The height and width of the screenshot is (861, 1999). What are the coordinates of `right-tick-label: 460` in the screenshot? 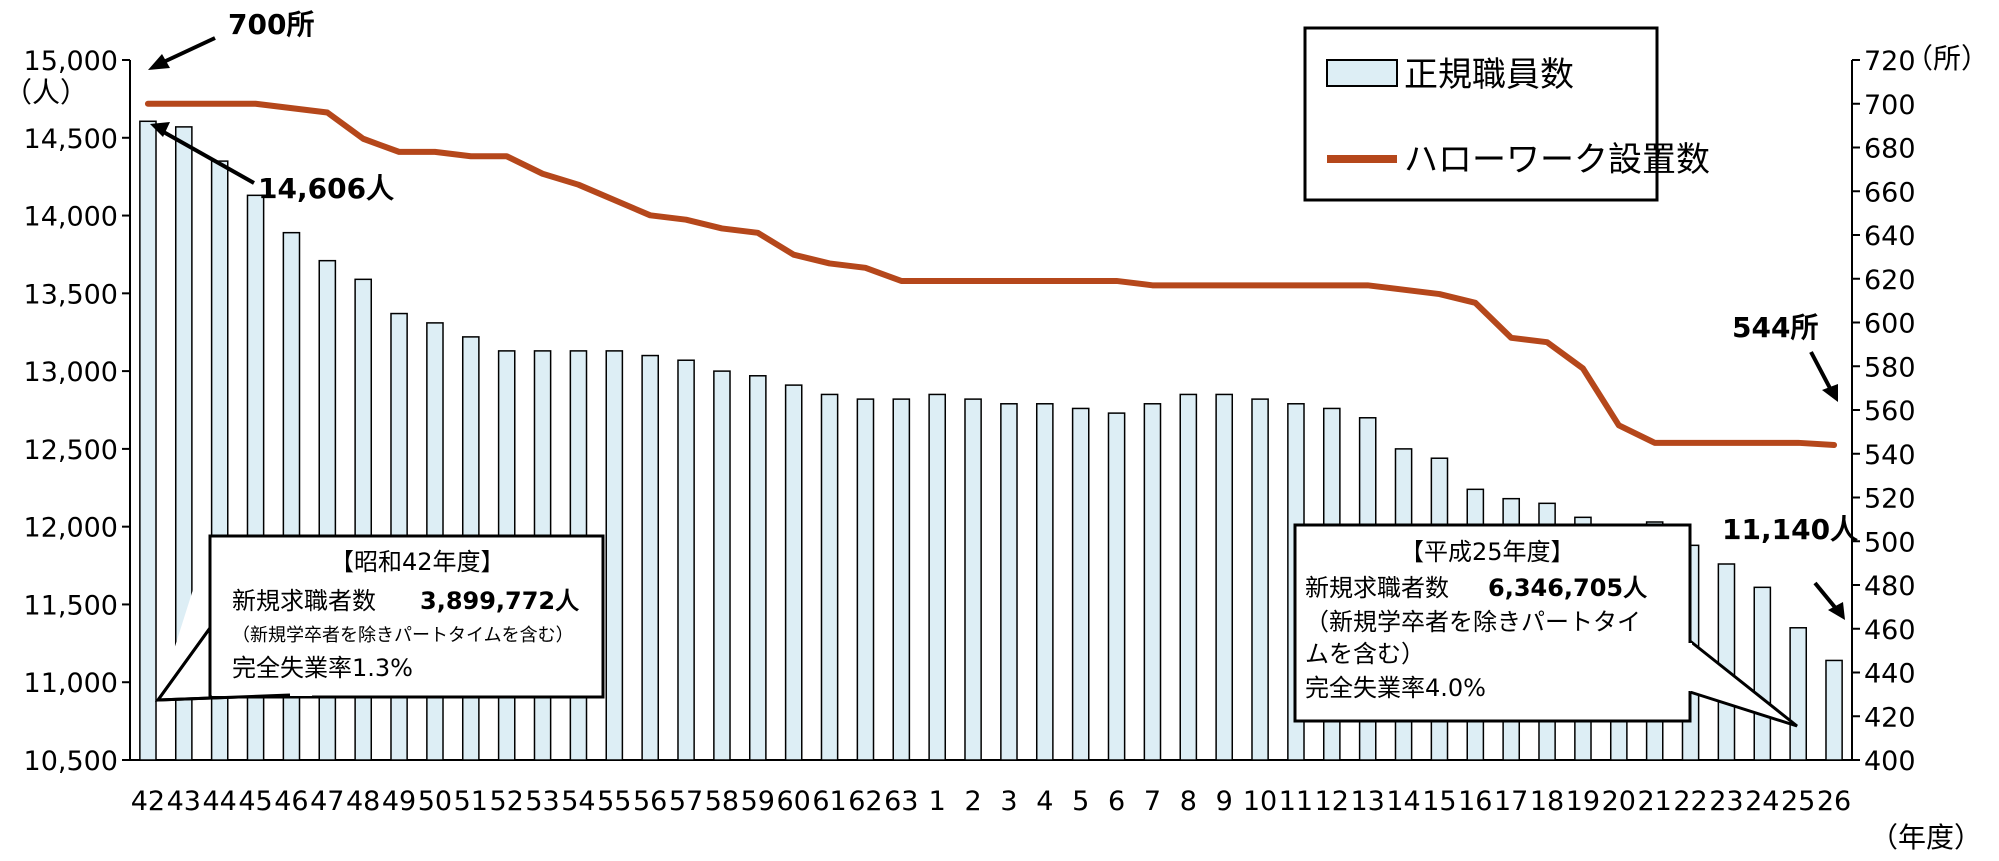 It's located at (1890, 630).